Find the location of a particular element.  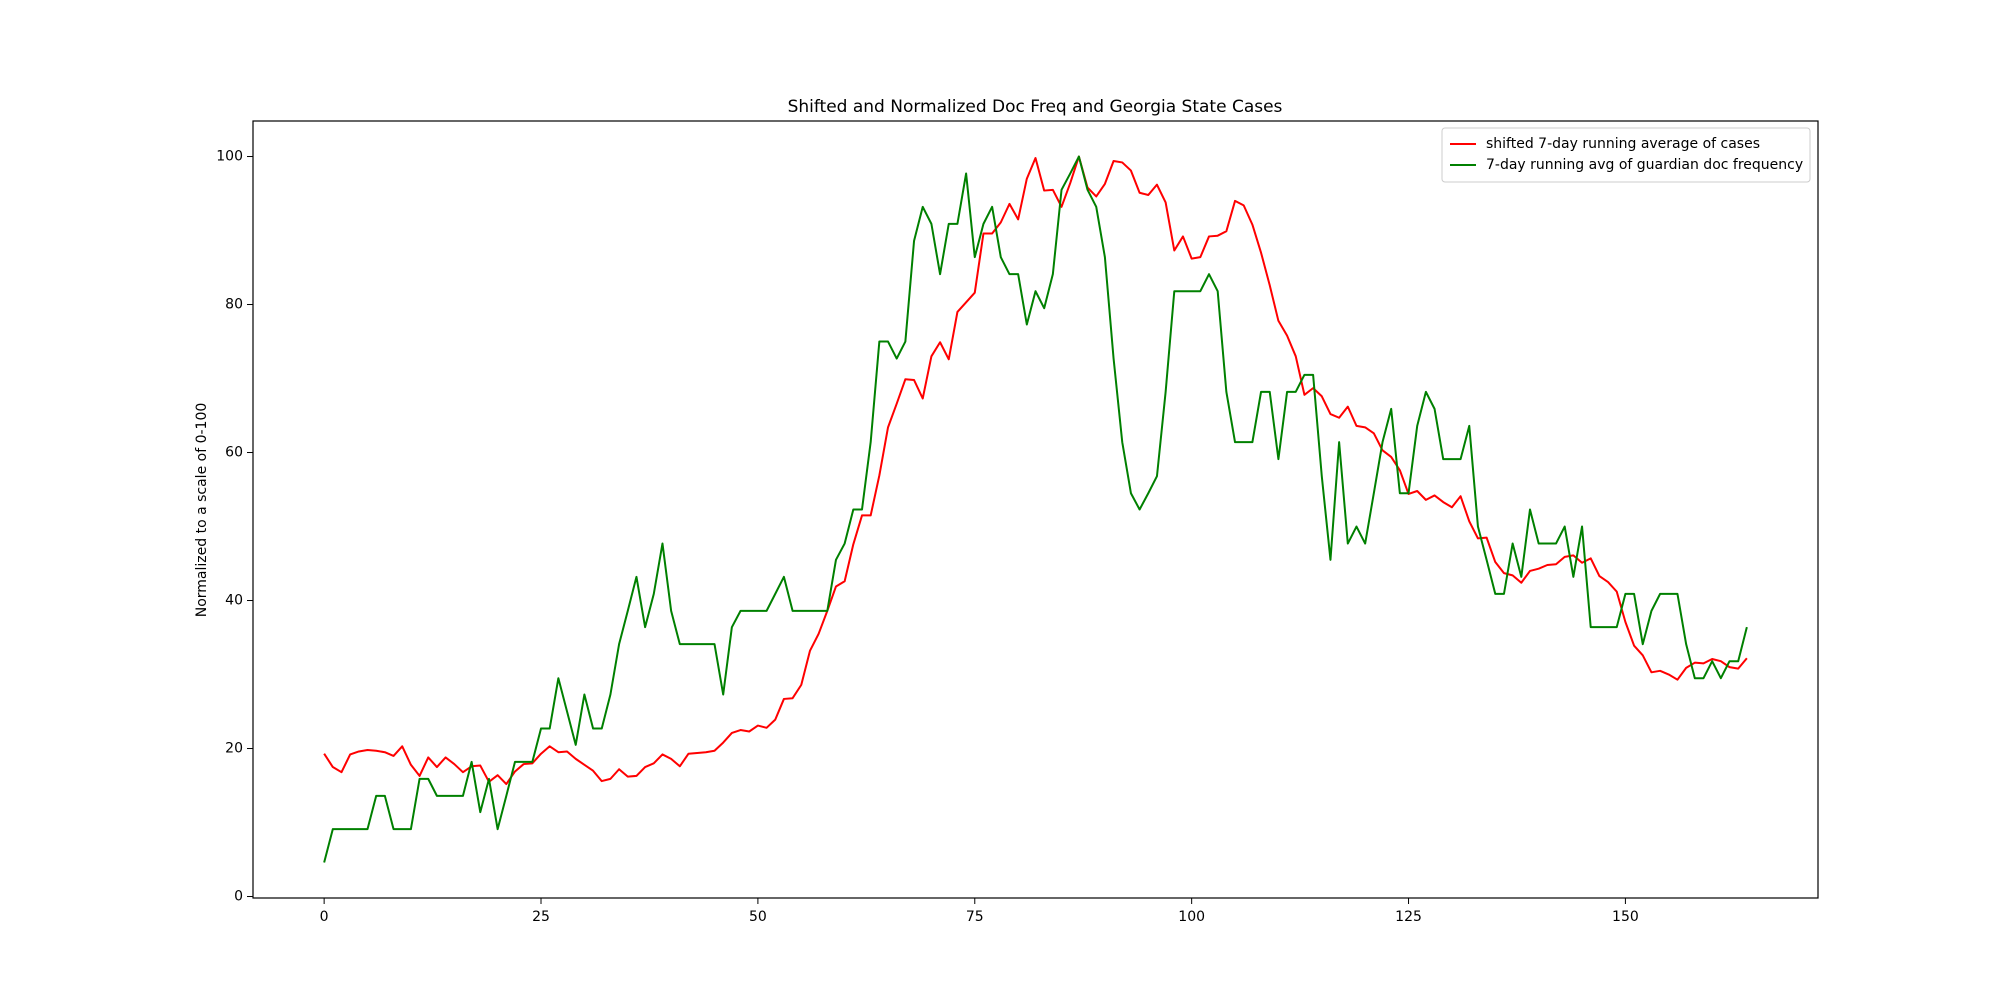

x-tick-label: 50 is located at coordinates (758, 917).